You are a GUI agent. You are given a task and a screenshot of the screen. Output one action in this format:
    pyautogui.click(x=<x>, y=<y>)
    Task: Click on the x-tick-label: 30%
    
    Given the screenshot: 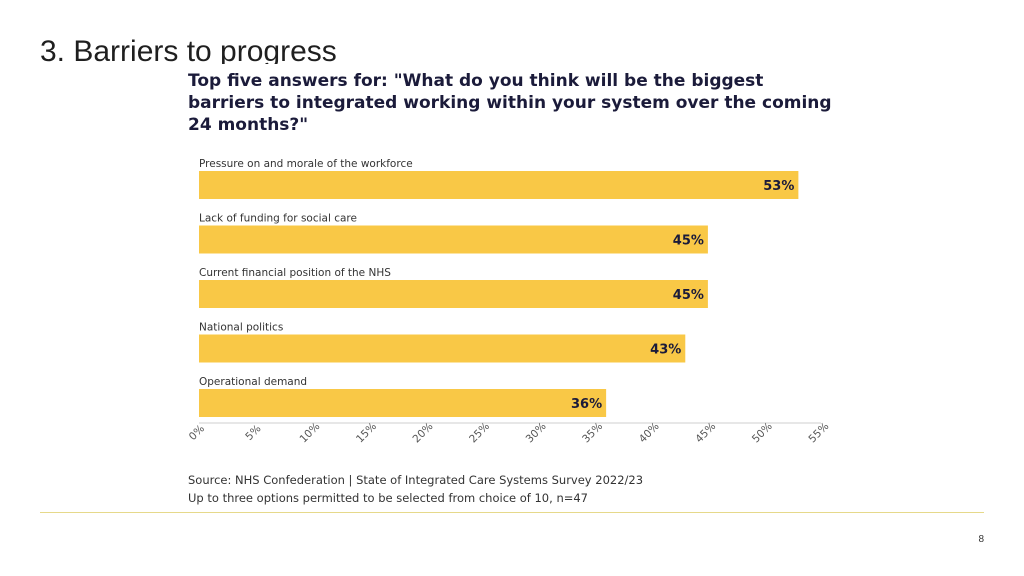 What is the action you would take?
    pyautogui.click(x=536, y=432)
    